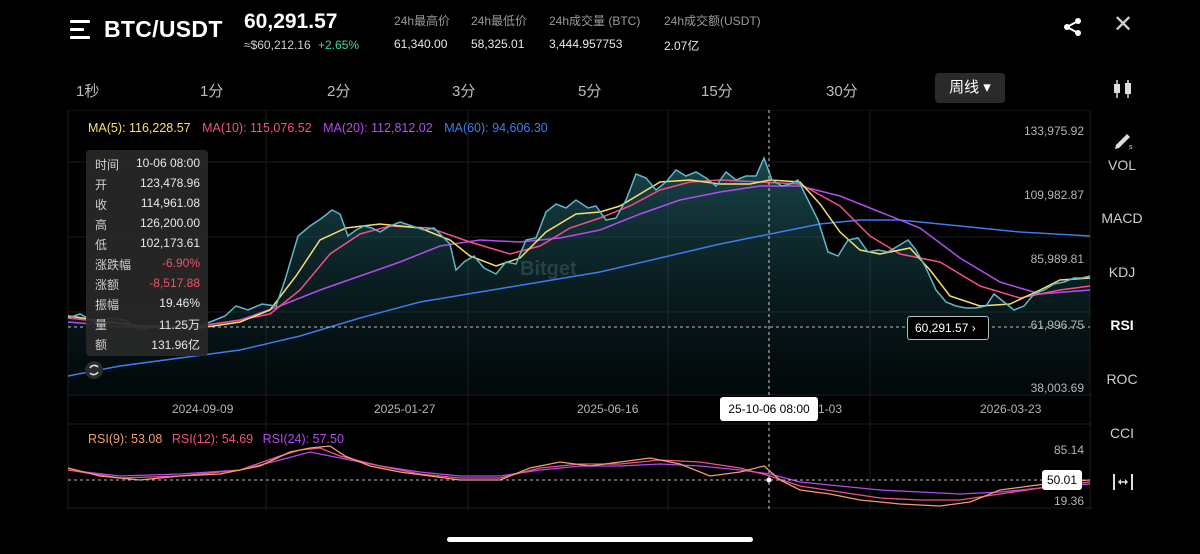 The image size is (1200, 554). I want to click on reset-zoom-icon, so click(94, 370).